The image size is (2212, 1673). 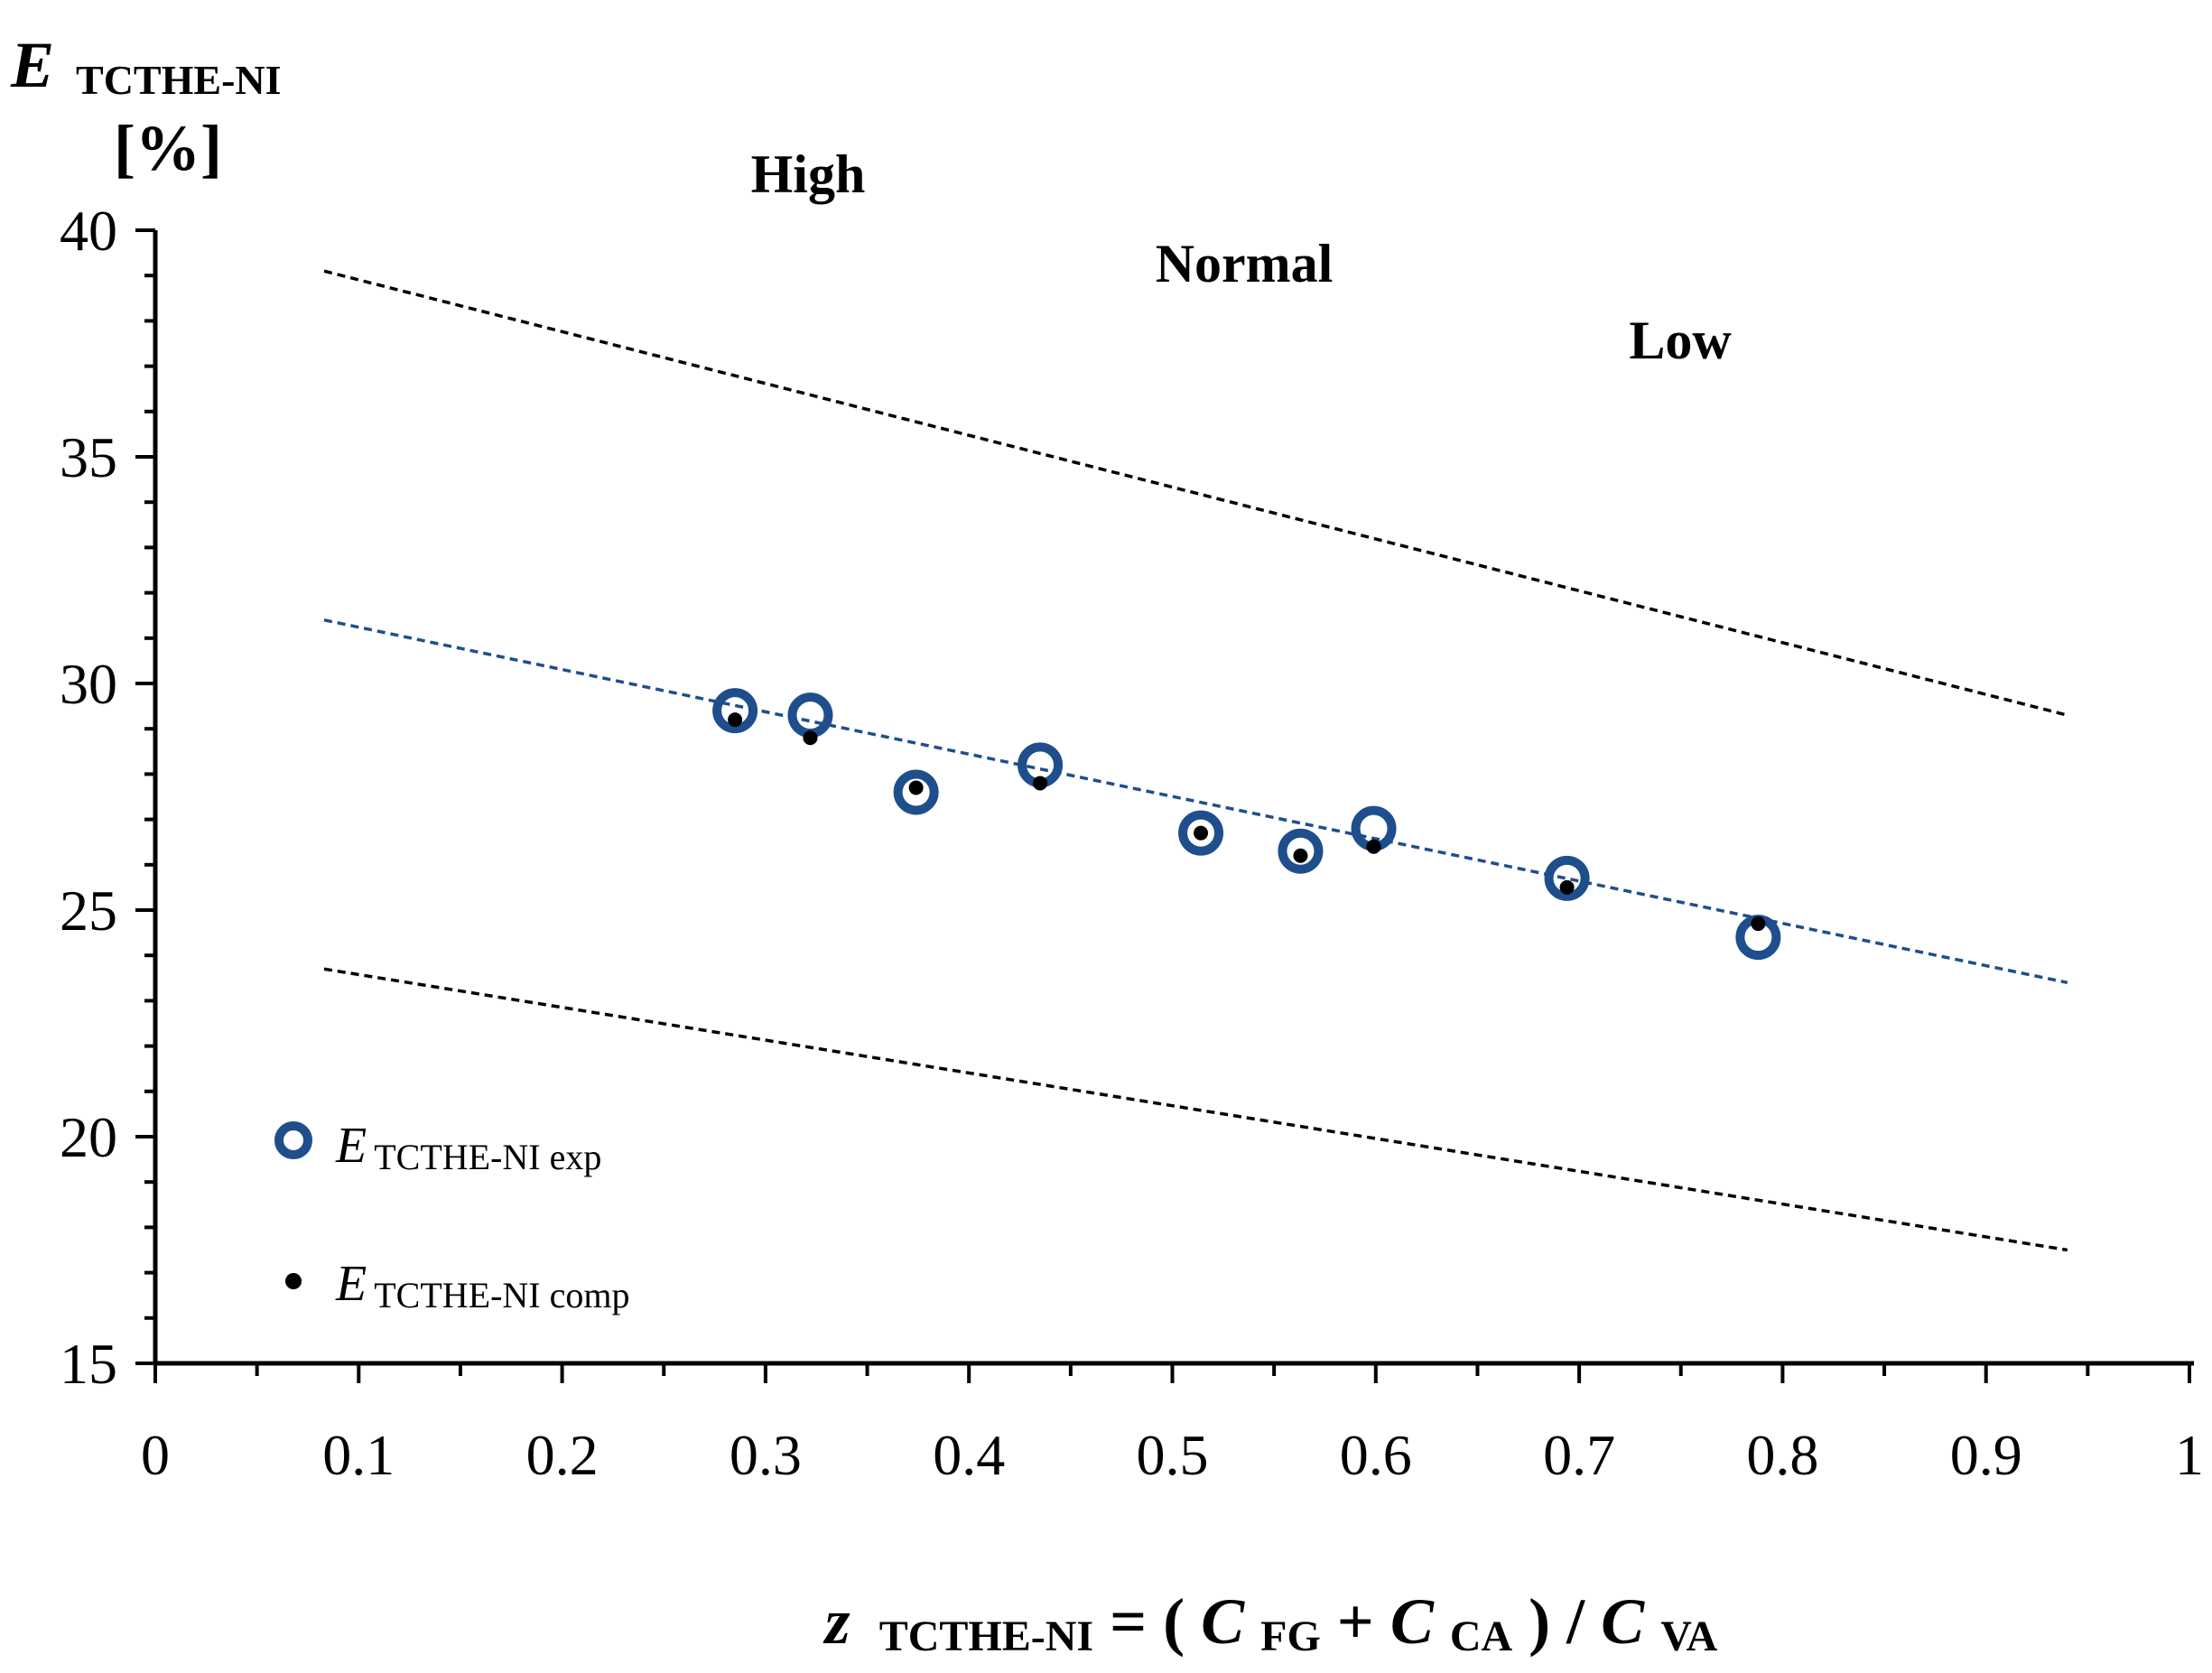 What do you see at coordinates (1579, 1455) in the screenshot?
I see `x-tick-label: 0.7` at bounding box center [1579, 1455].